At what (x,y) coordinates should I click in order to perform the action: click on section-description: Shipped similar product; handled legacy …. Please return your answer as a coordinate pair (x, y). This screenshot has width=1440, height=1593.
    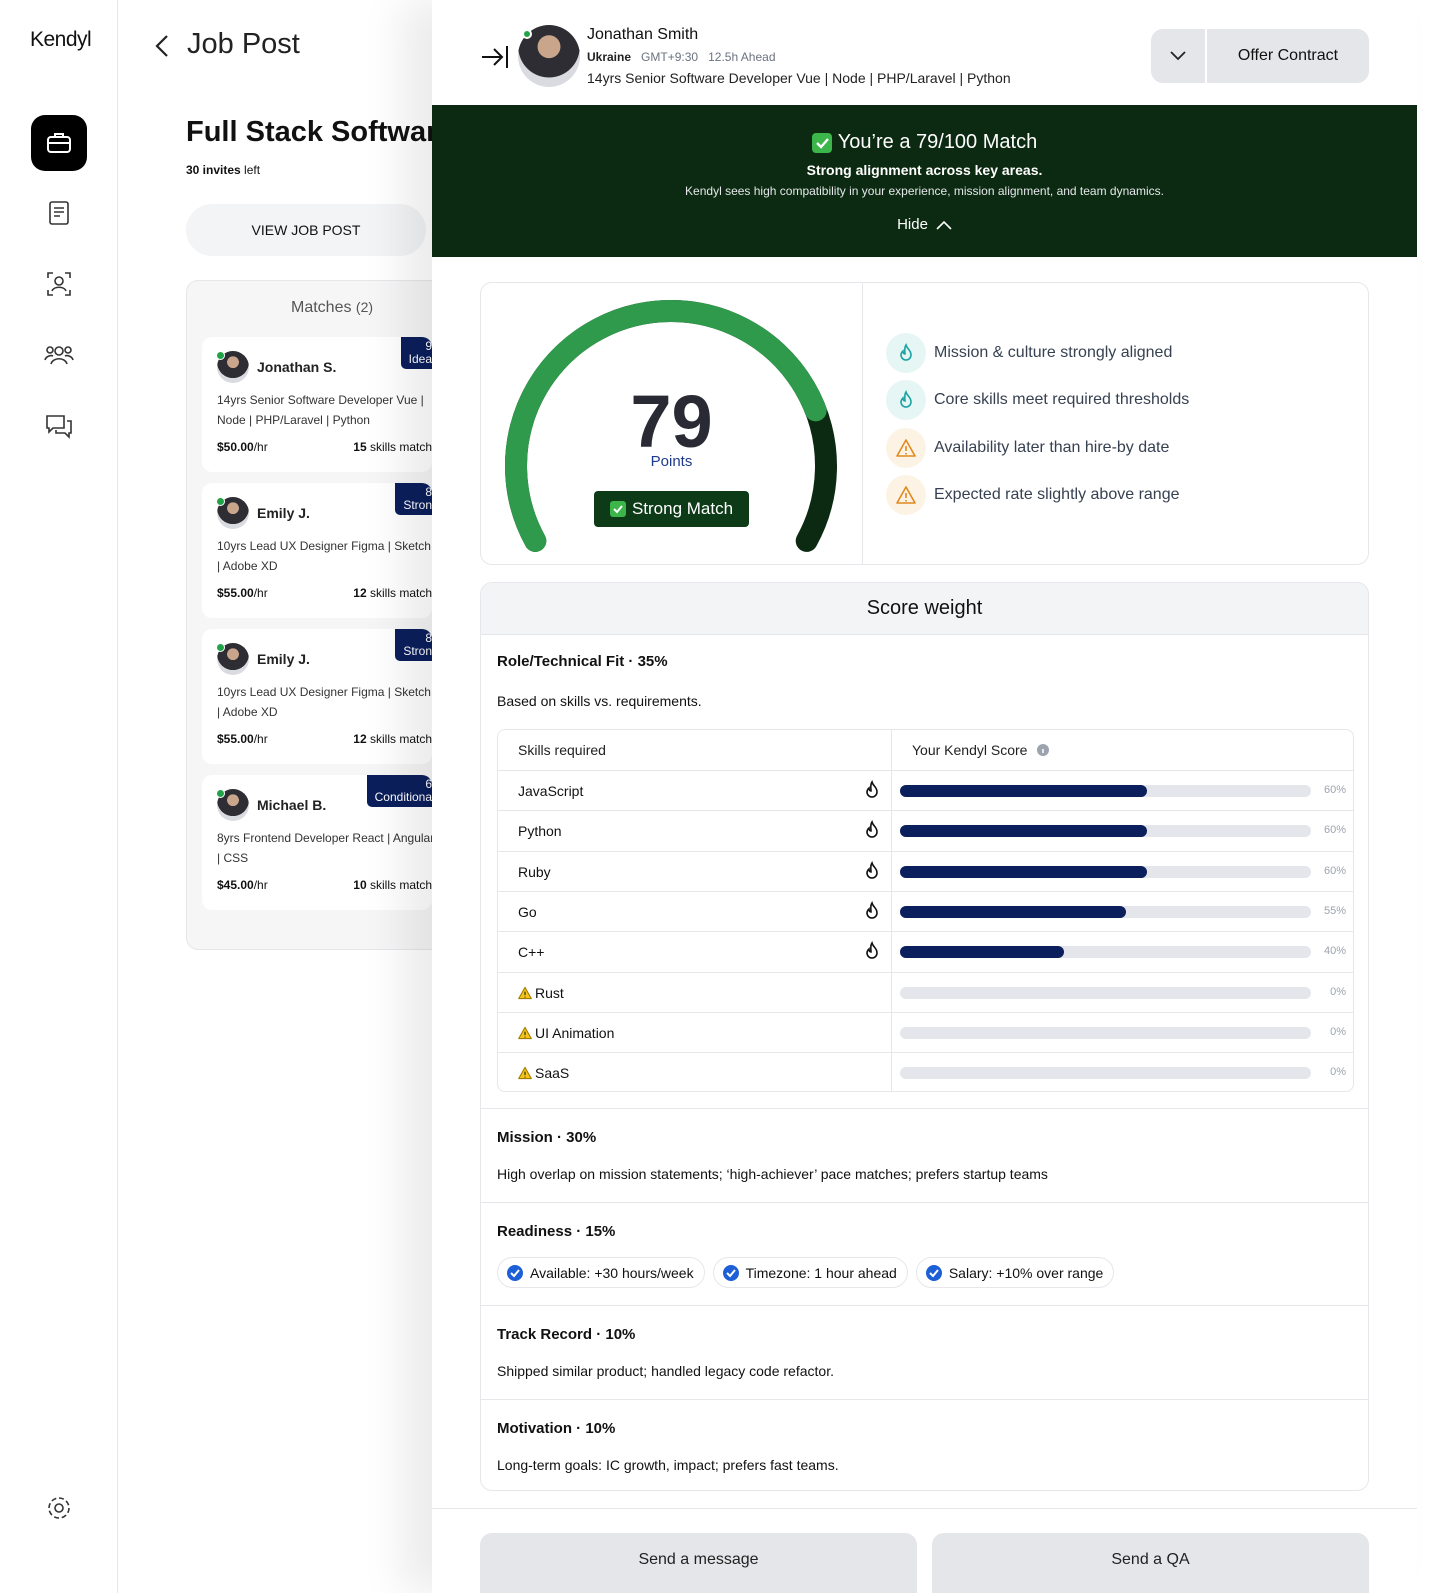
    Looking at the image, I should click on (665, 1371).